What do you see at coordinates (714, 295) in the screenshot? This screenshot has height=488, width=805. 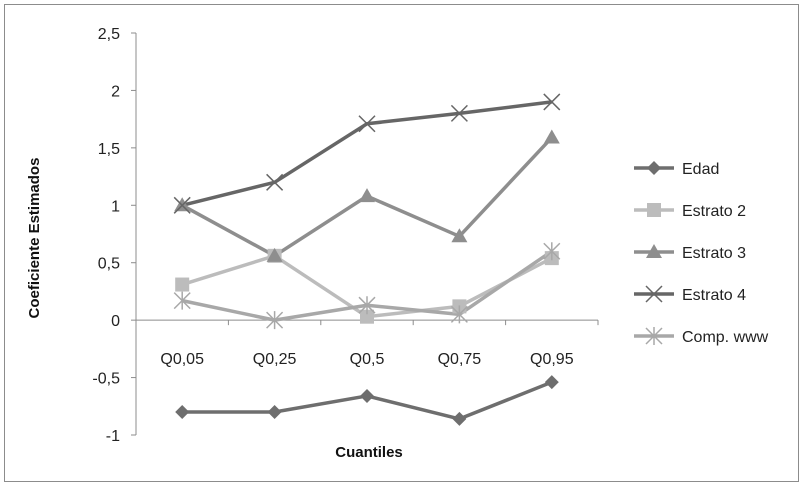 I see `legend-label: Estrato 4` at bounding box center [714, 295].